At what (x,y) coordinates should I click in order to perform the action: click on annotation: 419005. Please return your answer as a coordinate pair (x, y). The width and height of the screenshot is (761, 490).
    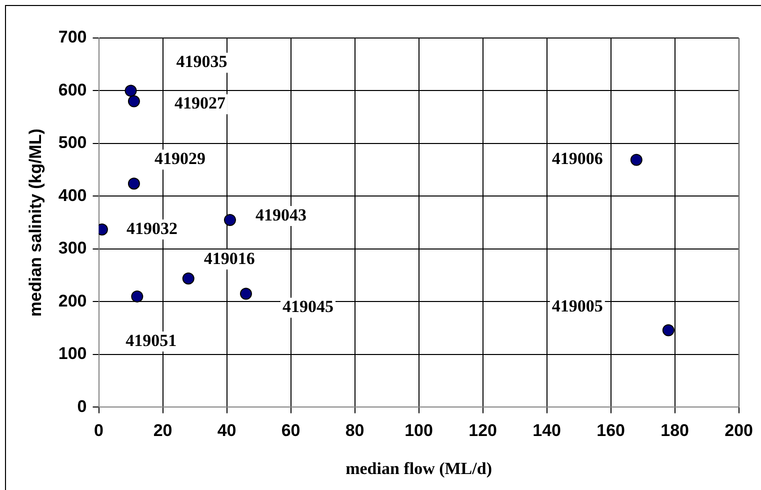
    Looking at the image, I should click on (577, 306).